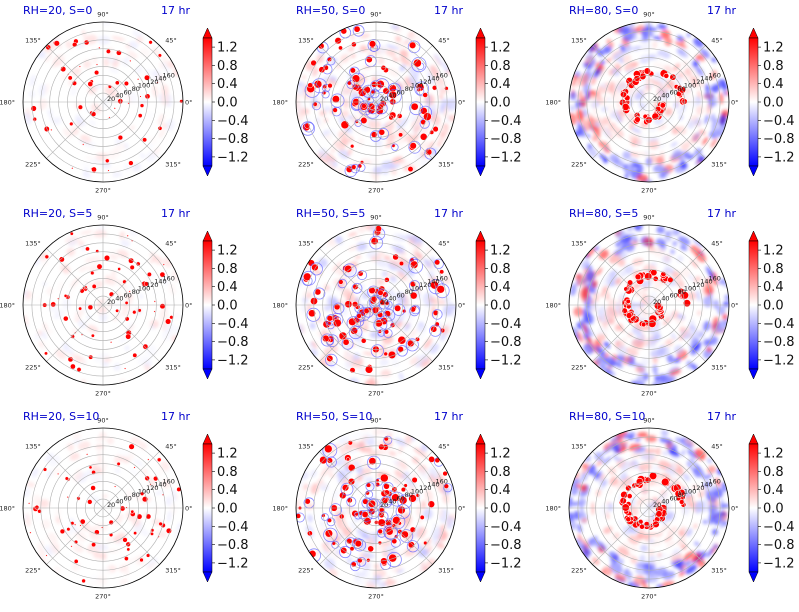 The width and height of the screenshot is (799, 612). Describe the element at coordinates (119, 502) in the screenshot. I see `radial-tick-label: 40` at that location.